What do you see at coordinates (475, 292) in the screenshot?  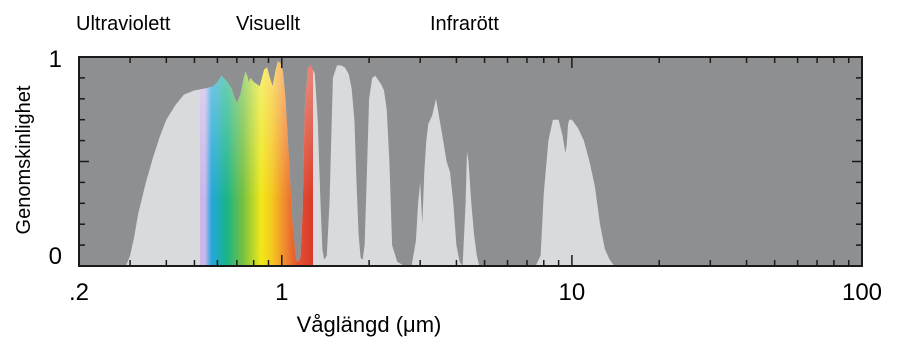 I see `x-tick-labels: .2 1 10 100` at bounding box center [475, 292].